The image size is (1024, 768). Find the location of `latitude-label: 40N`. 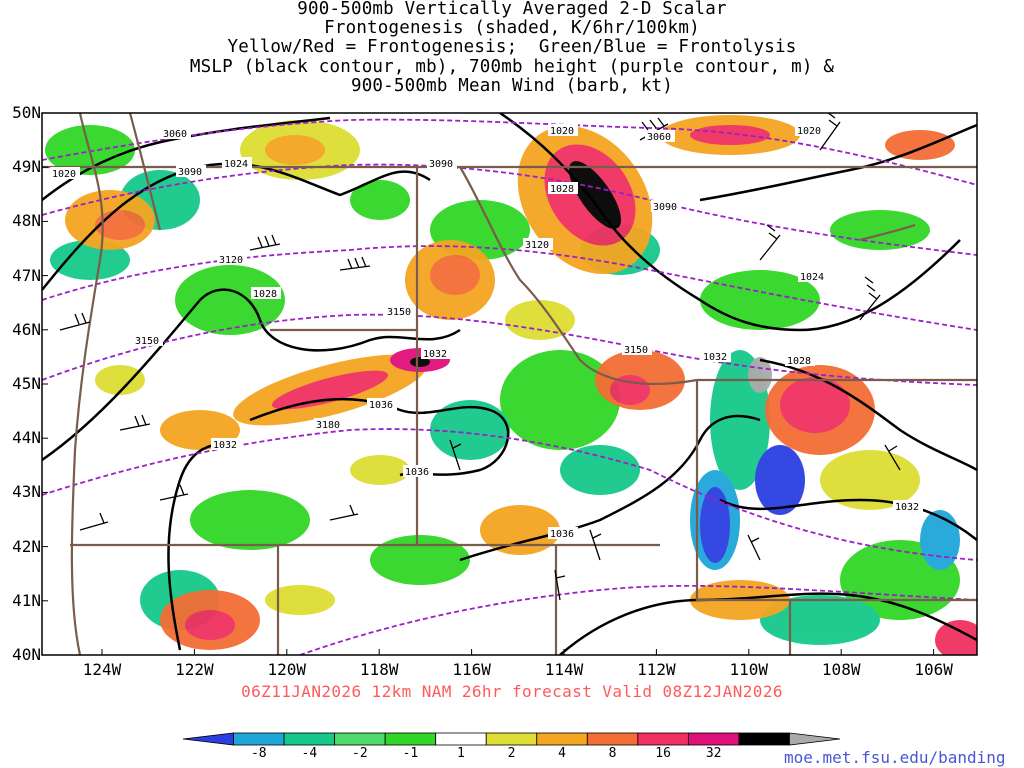

latitude-label: 40N is located at coordinates (26, 654).